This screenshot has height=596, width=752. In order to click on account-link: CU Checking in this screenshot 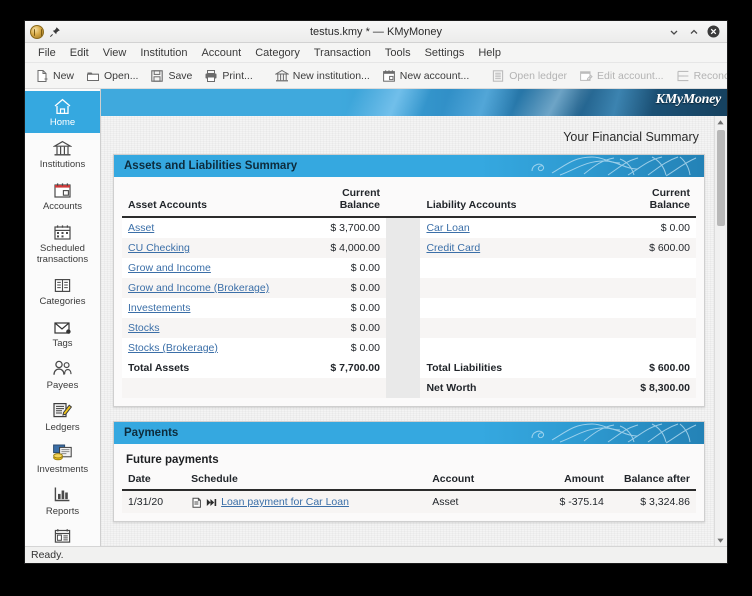, I will do `click(159, 248)`.